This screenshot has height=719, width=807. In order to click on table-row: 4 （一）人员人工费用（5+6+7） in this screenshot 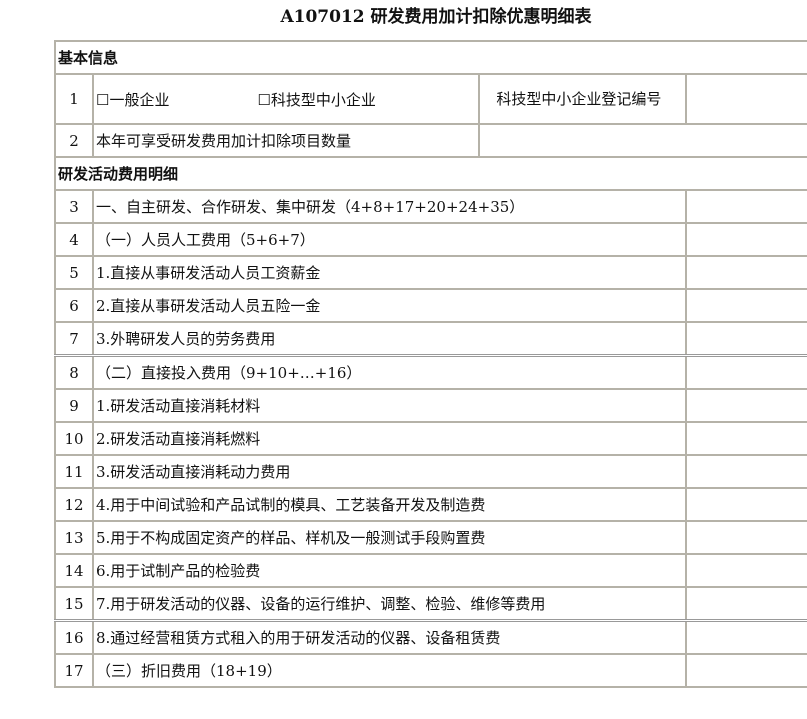, I will do `click(430, 239)`.